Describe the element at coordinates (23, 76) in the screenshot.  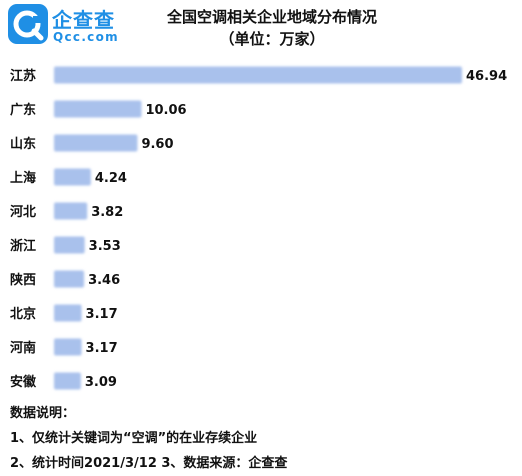
I see `category-label: 江苏` at that location.